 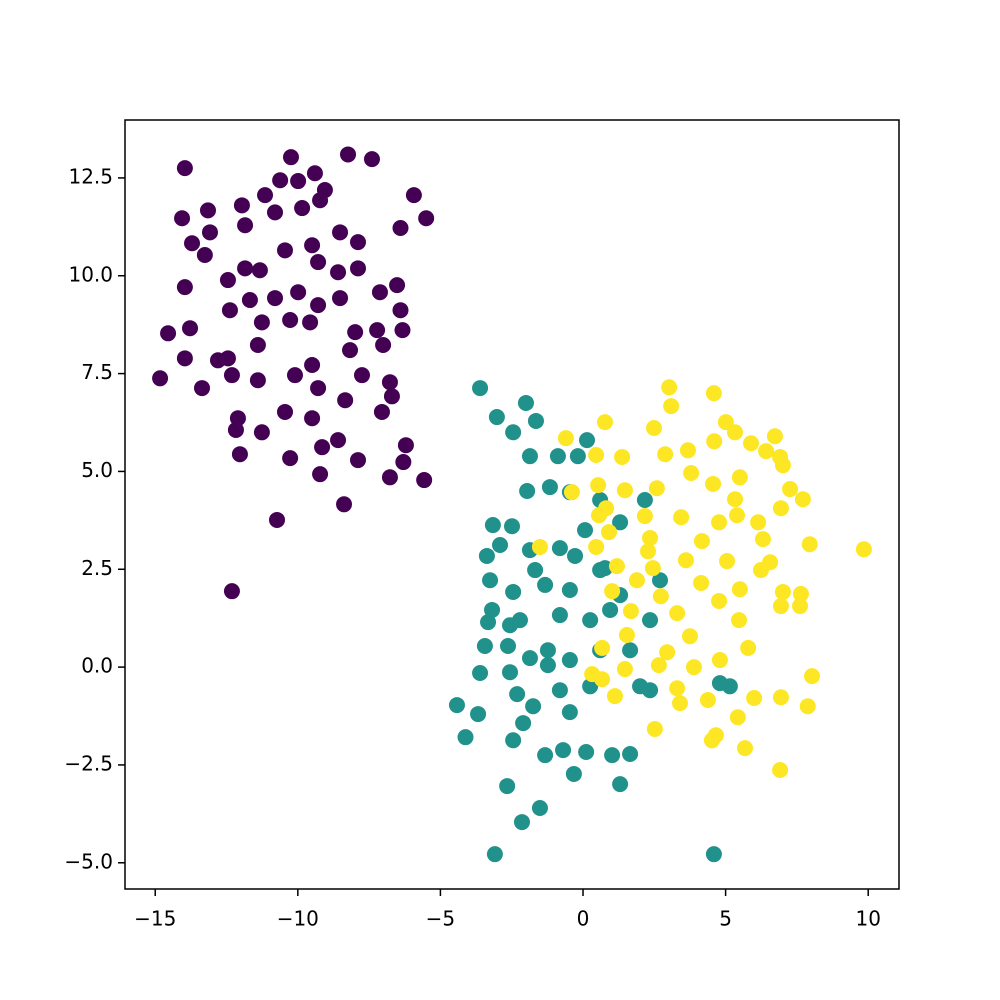 I want to click on y-tick-label: 0.0, so click(x=97, y=666).